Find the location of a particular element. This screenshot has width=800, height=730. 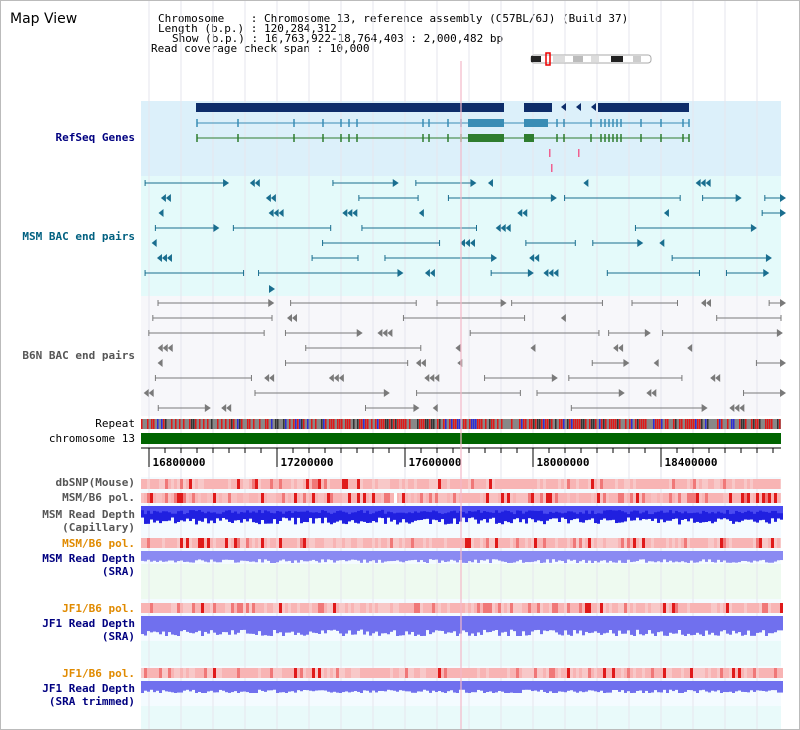

track-label-msm-depth-capillary: MSM Read Depth (Capillary) is located at coordinates (88, 521).